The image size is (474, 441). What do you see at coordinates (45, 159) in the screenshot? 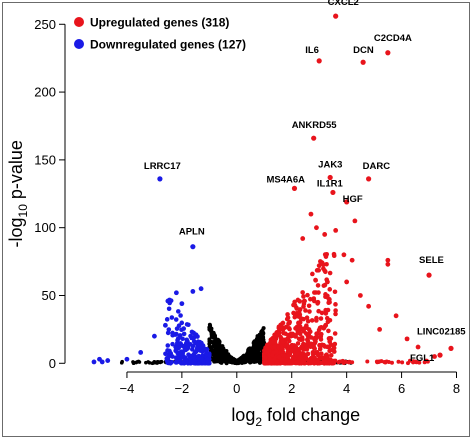
I see `y-tick-label: 150` at bounding box center [45, 159].